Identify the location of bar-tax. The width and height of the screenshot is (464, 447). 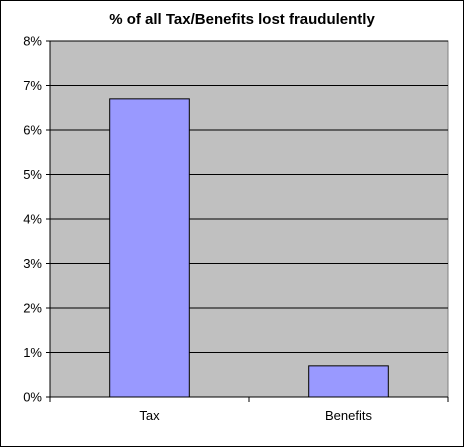
(149, 248).